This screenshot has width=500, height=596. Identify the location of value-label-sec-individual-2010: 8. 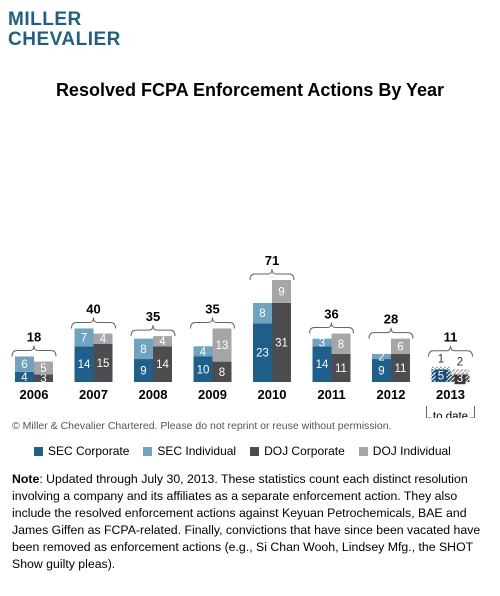
(262, 314).